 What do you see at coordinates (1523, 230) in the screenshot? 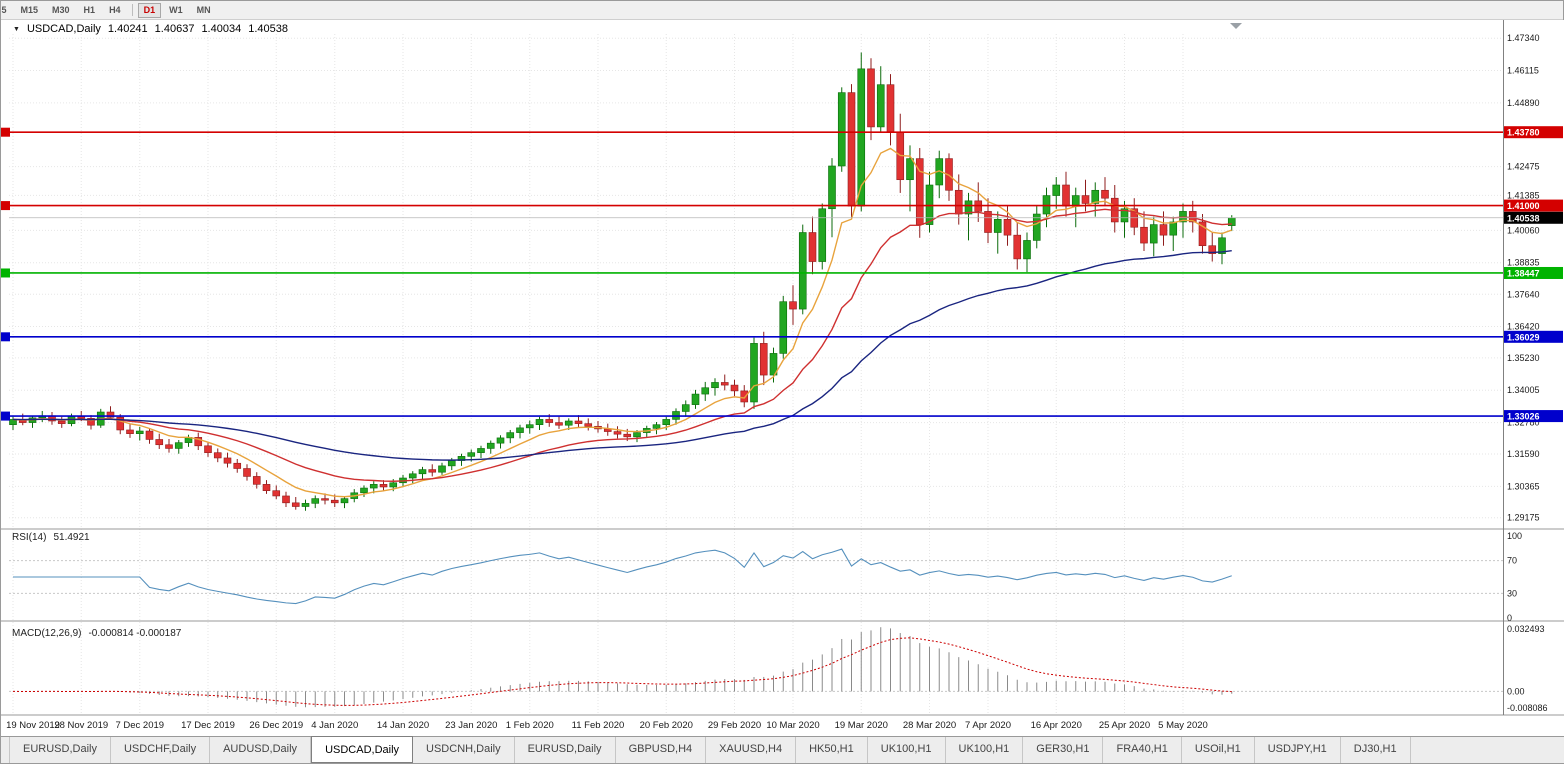
I see `svg-text: 1.40060` at bounding box center [1523, 230].